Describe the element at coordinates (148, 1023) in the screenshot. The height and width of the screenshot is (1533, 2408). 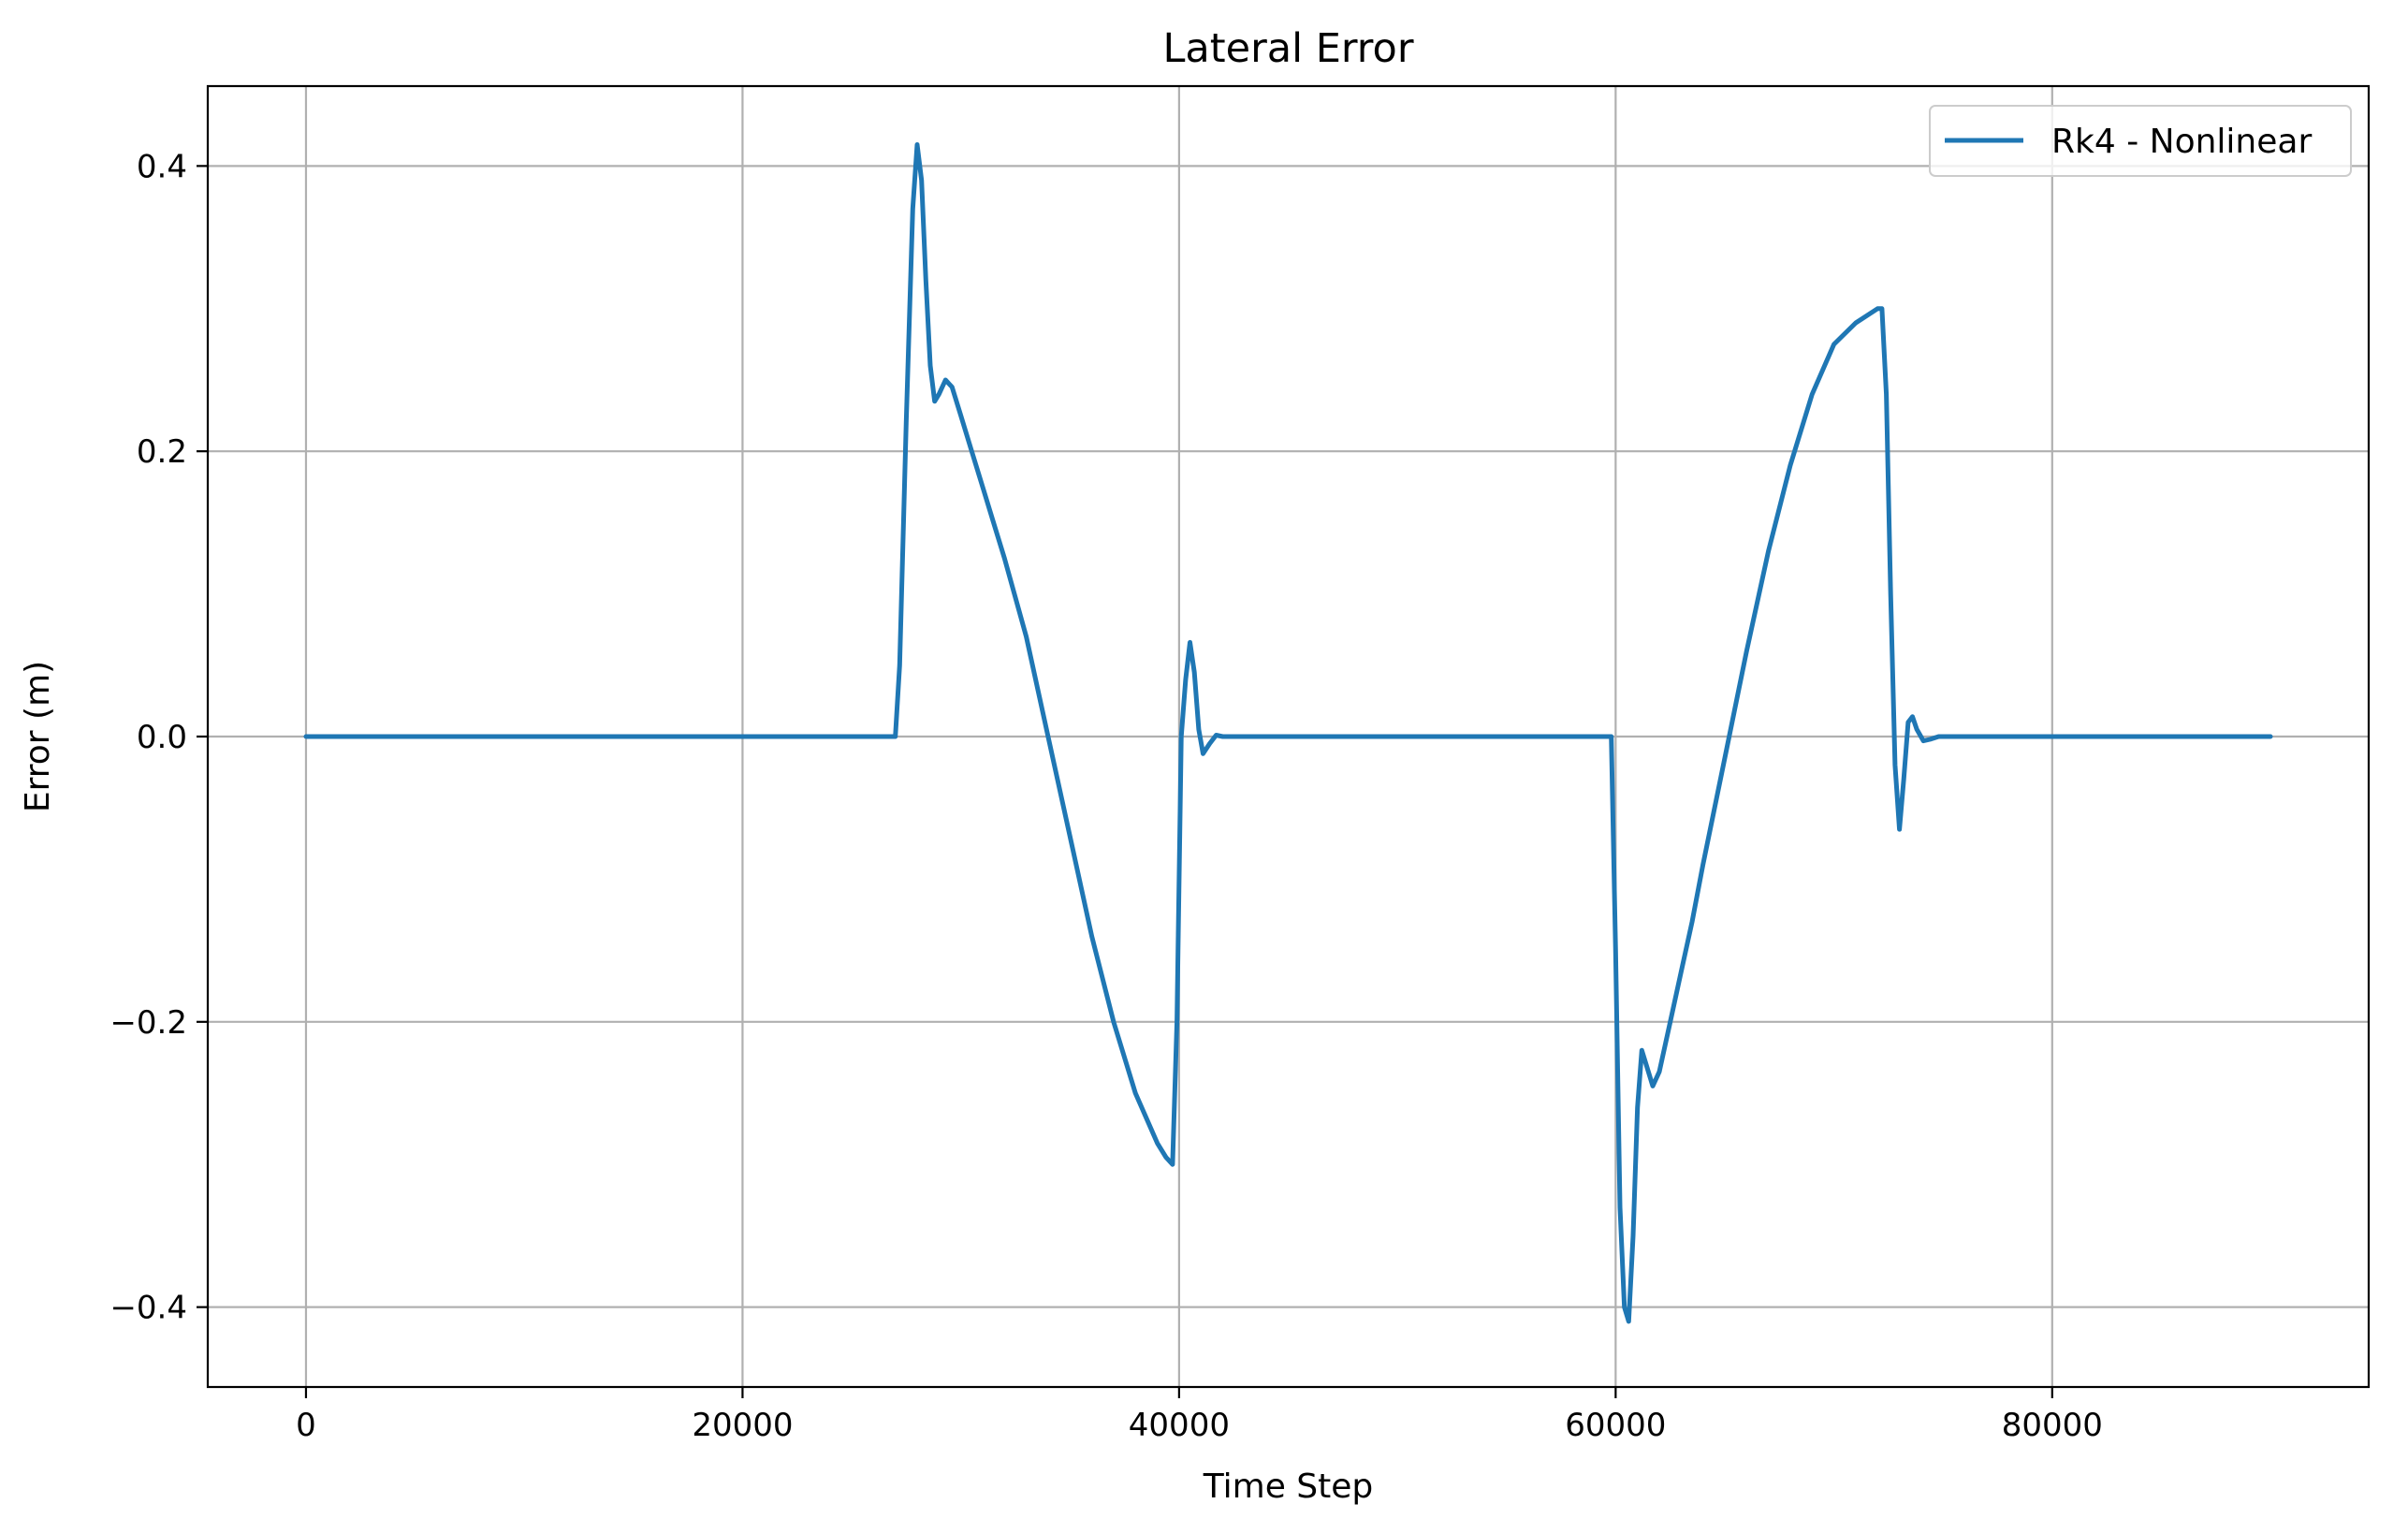
I see `y-tick-label: −0.2` at that location.